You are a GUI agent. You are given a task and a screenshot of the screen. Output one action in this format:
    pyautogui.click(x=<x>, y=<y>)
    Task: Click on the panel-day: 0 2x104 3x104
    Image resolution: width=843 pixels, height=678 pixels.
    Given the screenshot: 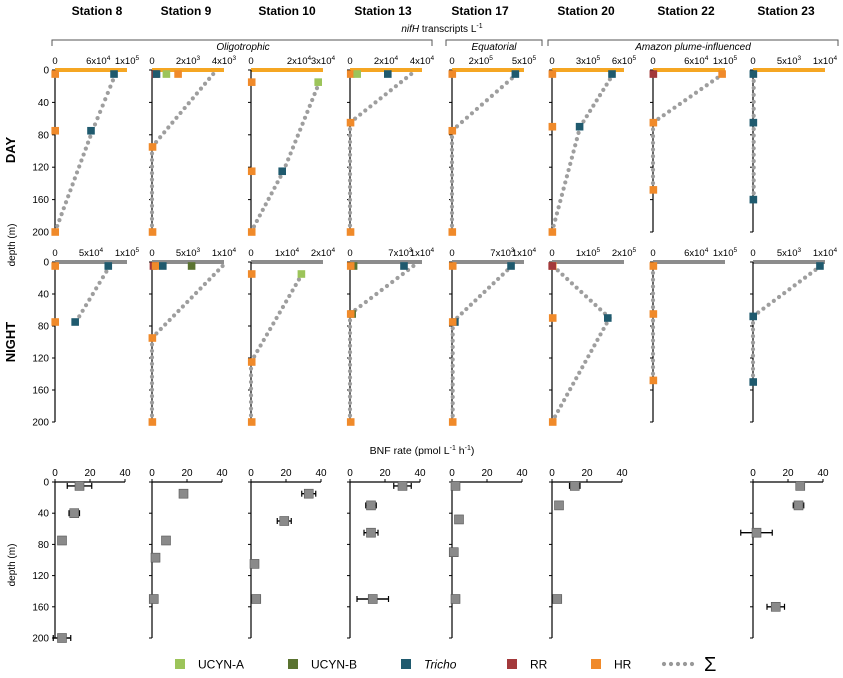 What is the action you would take?
    pyautogui.click(x=291, y=145)
    